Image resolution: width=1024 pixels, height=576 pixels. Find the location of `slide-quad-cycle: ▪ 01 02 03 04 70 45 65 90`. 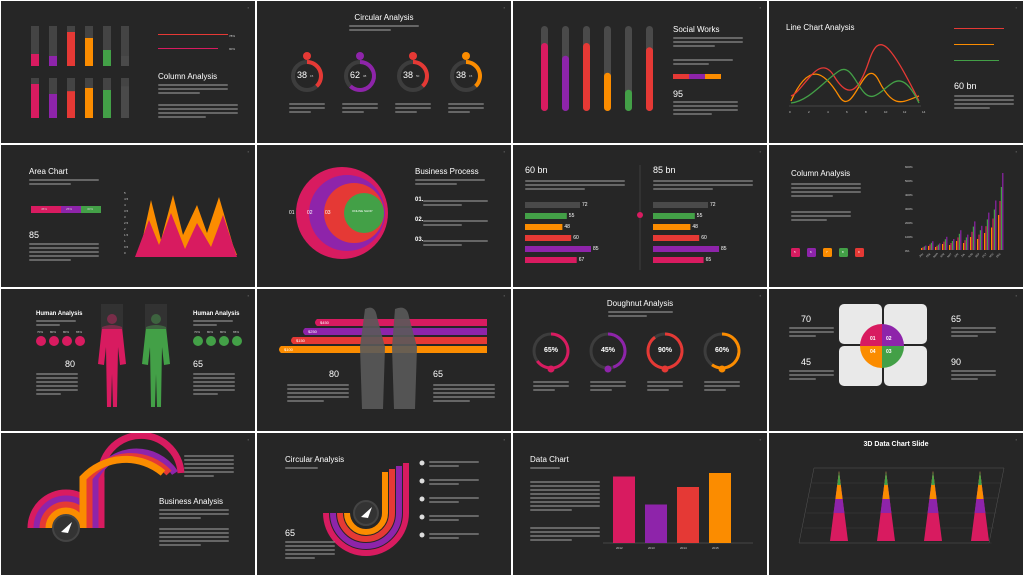

slide-quad-cycle: ▪ 01 02 03 04 70 45 65 90 is located at coordinates (896, 360).